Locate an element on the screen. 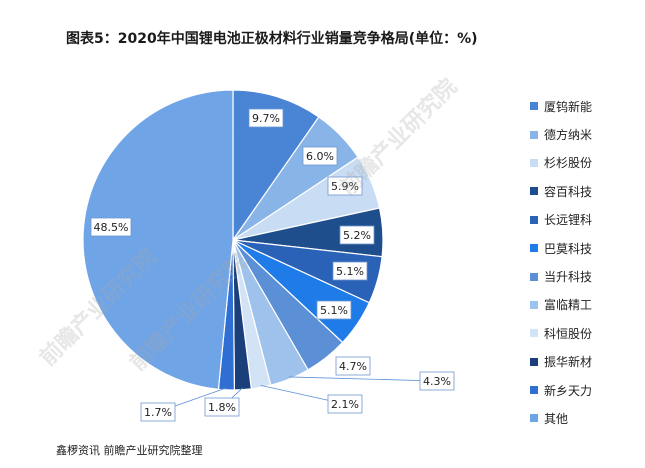 Image resolution: width=645 pixels, height=468 pixels. data-label: 48.5% is located at coordinates (111, 227).